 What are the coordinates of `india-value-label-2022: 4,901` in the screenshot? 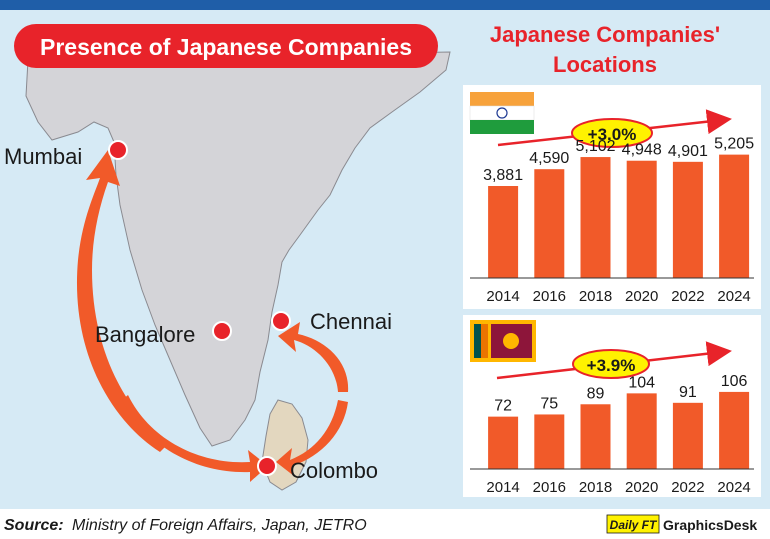 It's located at (688, 151).